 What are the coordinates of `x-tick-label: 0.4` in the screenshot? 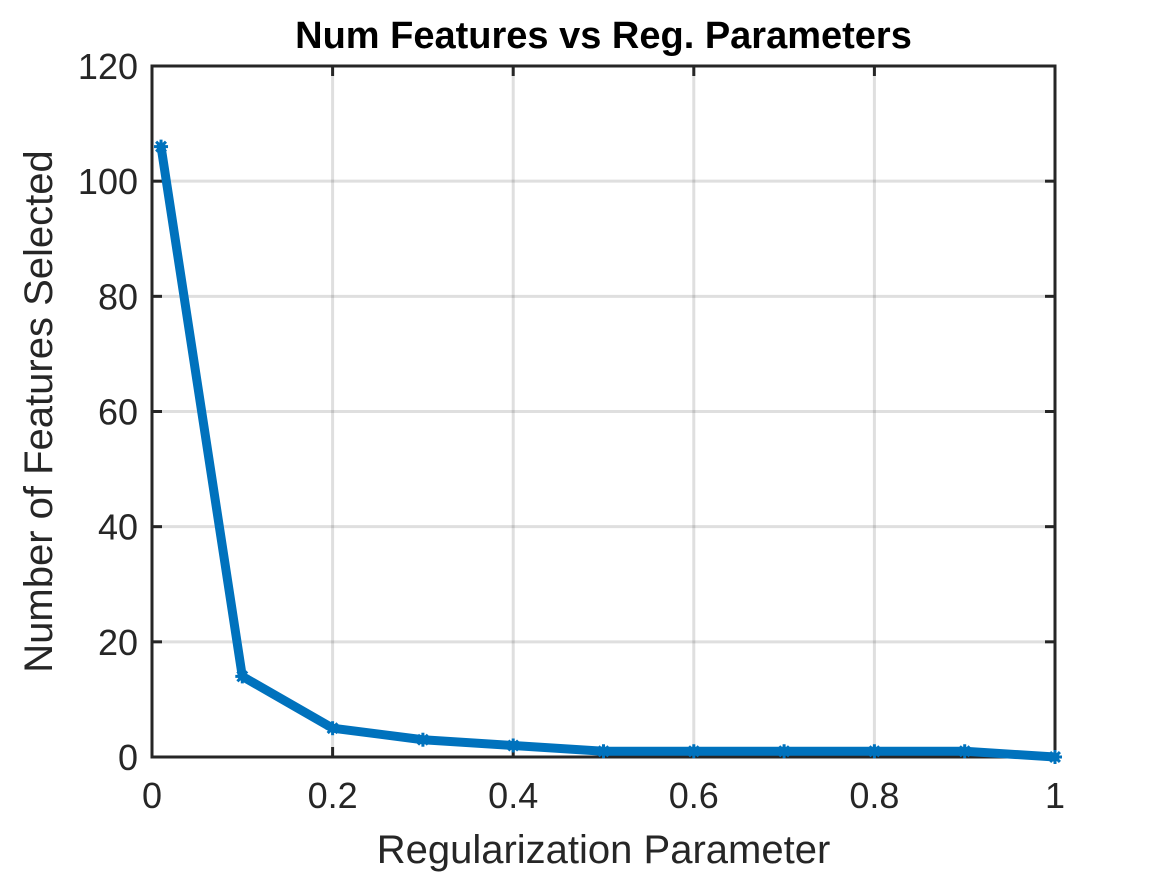 It's located at (513, 795).